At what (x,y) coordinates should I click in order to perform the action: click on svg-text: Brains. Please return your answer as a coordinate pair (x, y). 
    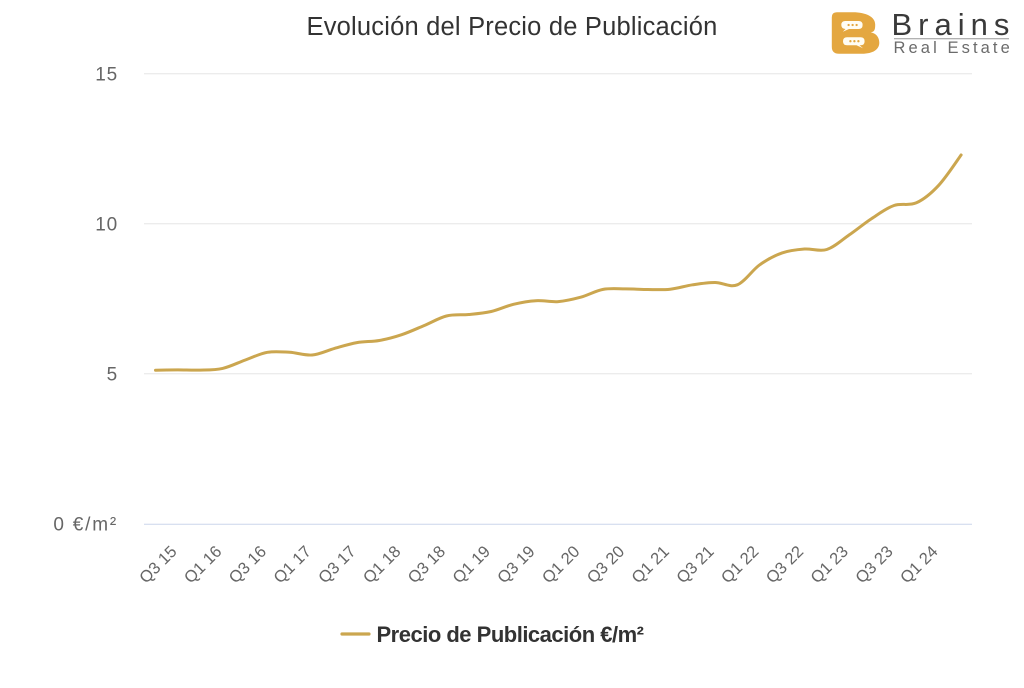
    Looking at the image, I should click on (954, 24).